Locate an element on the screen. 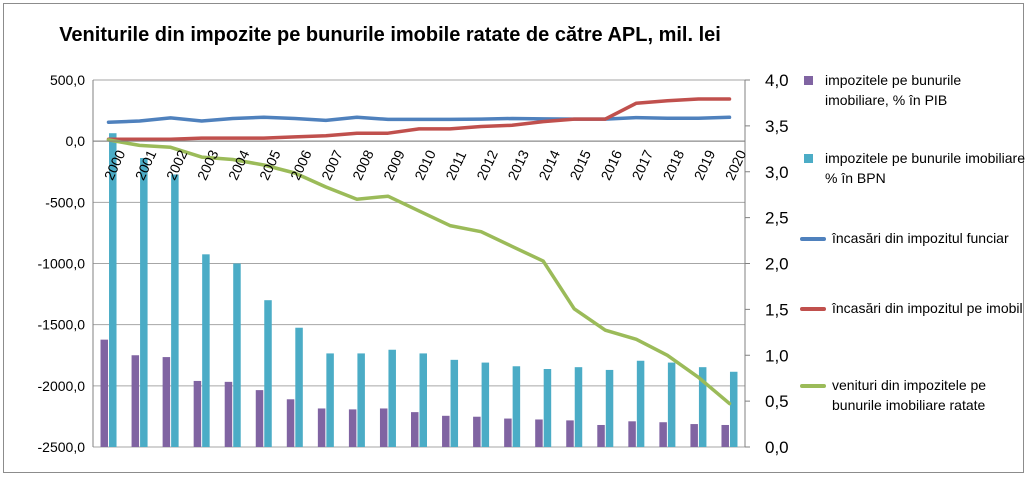 Image resolution: width=1029 pixels, height=478 pixels. bar-series-0-2006 is located at coordinates (290, 423).